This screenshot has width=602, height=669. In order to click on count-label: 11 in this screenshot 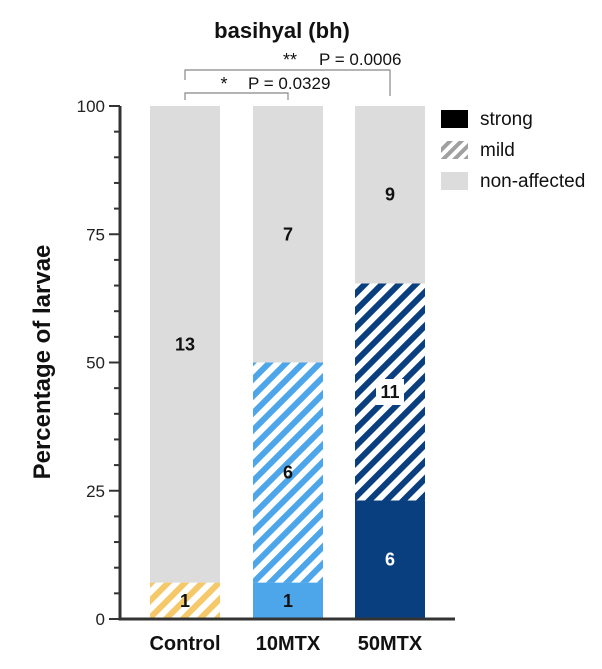, I will do `click(389, 392)`.